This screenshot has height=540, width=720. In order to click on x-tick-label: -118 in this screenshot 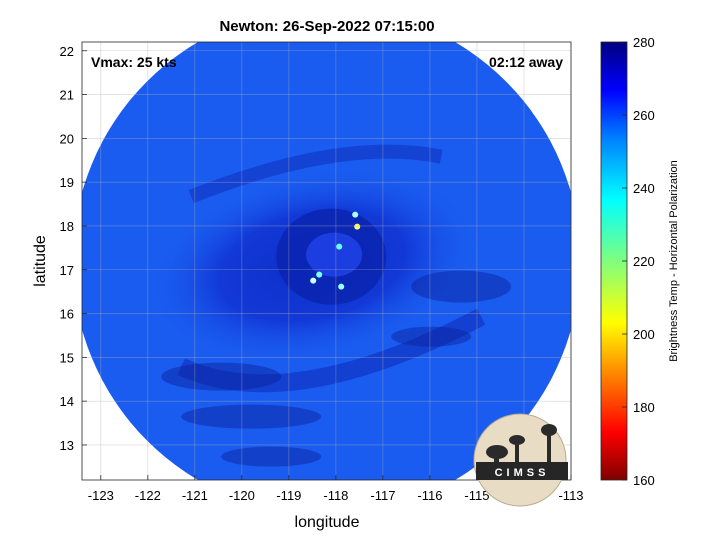, I will do `click(335, 495)`.